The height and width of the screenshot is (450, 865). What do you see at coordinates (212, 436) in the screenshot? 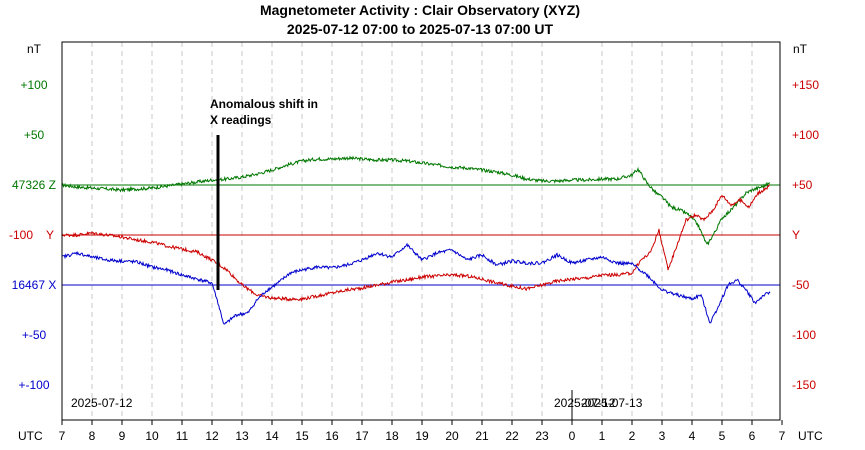
I see `x-axis-tick-label: 12` at bounding box center [212, 436].